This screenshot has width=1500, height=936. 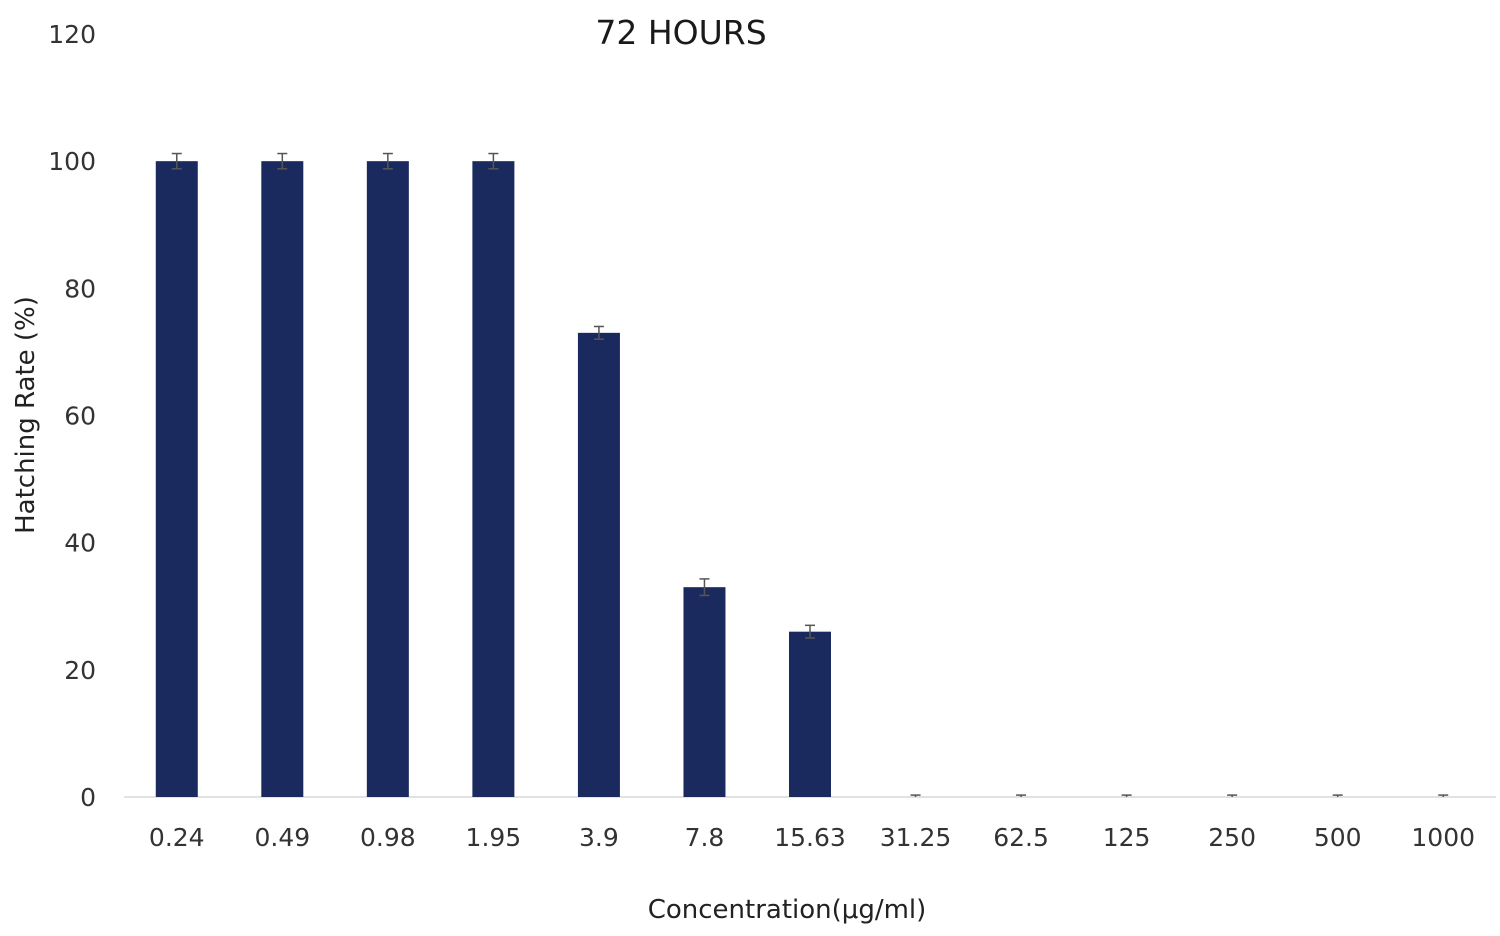 What do you see at coordinates (72, 34) in the screenshot?
I see `y-tick-label: 120` at bounding box center [72, 34].